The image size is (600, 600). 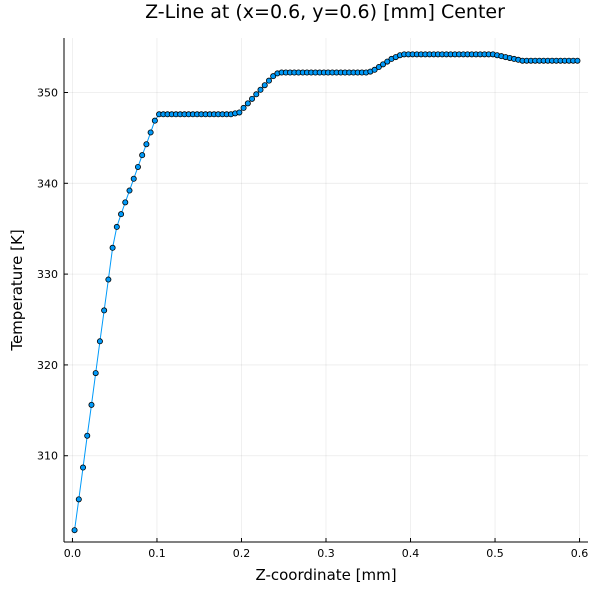 What do you see at coordinates (325, 575) in the screenshot?
I see `x-axis-label: Z-coordinate [mm]` at bounding box center [325, 575].